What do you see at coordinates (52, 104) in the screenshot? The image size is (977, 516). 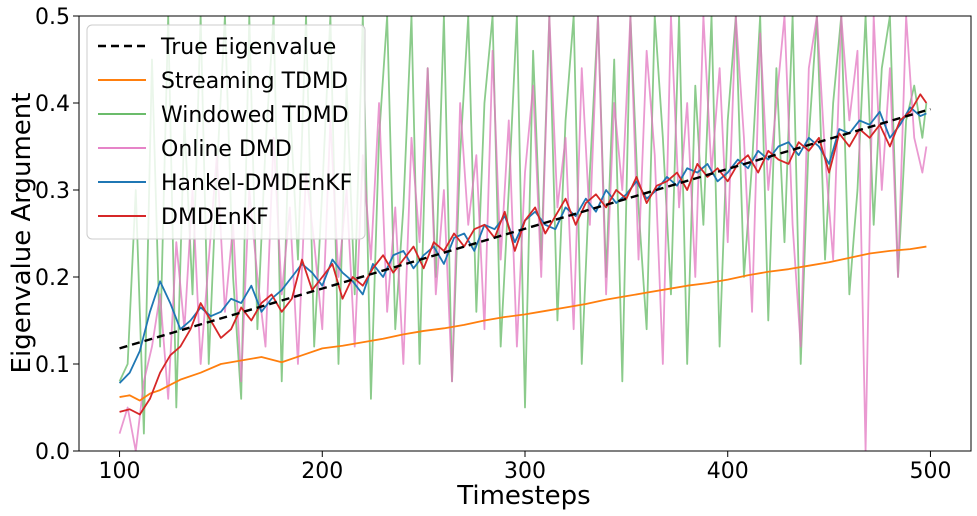 I see `y-tick-label: 0.4` at bounding box center [52, 104].